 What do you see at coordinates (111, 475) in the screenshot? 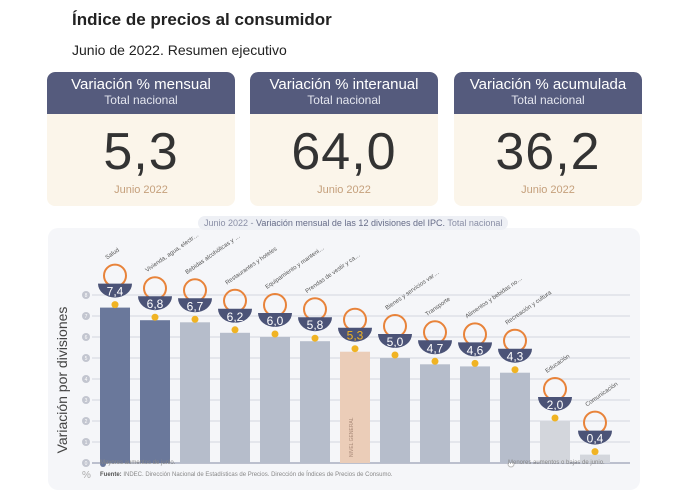
I see `source-label: Fuente:` at bounding box center [111, 475].